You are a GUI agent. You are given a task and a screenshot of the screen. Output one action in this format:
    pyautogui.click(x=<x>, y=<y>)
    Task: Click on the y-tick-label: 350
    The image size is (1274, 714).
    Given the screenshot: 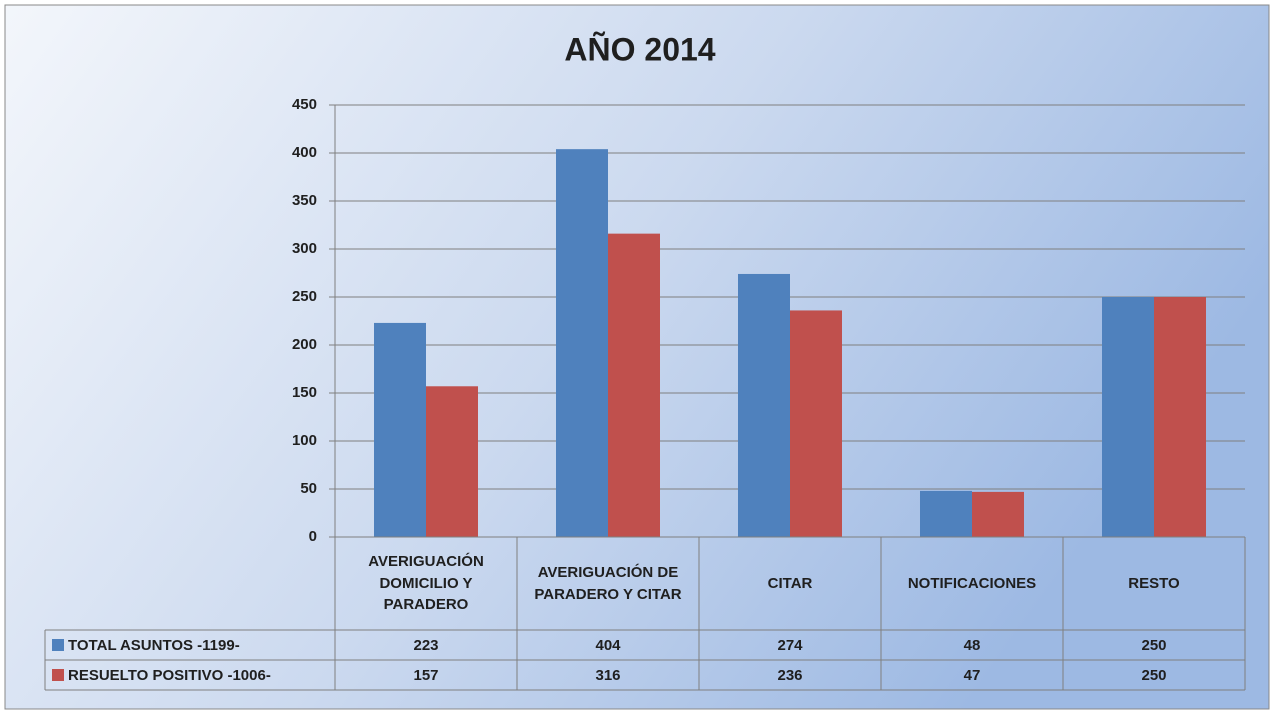 What is the action you would take?
    pyautogui.click(x=304, y=200)
    